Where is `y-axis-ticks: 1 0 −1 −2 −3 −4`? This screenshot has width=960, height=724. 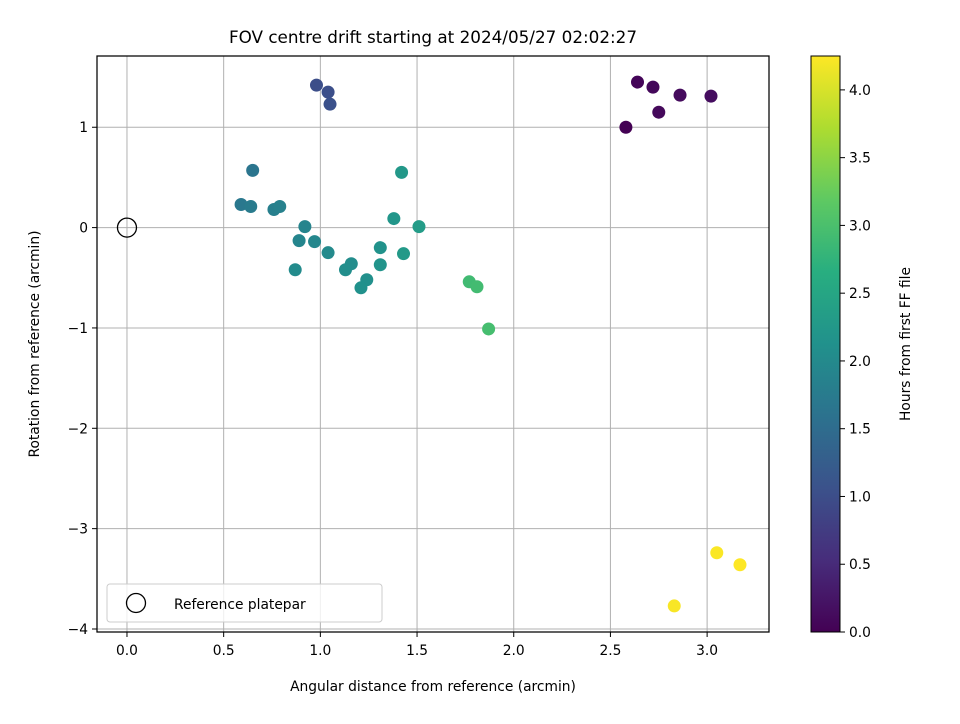
y-axis-ticks: 1 0 −1 −2 −3 −4 is located at coordinates (82, 379).